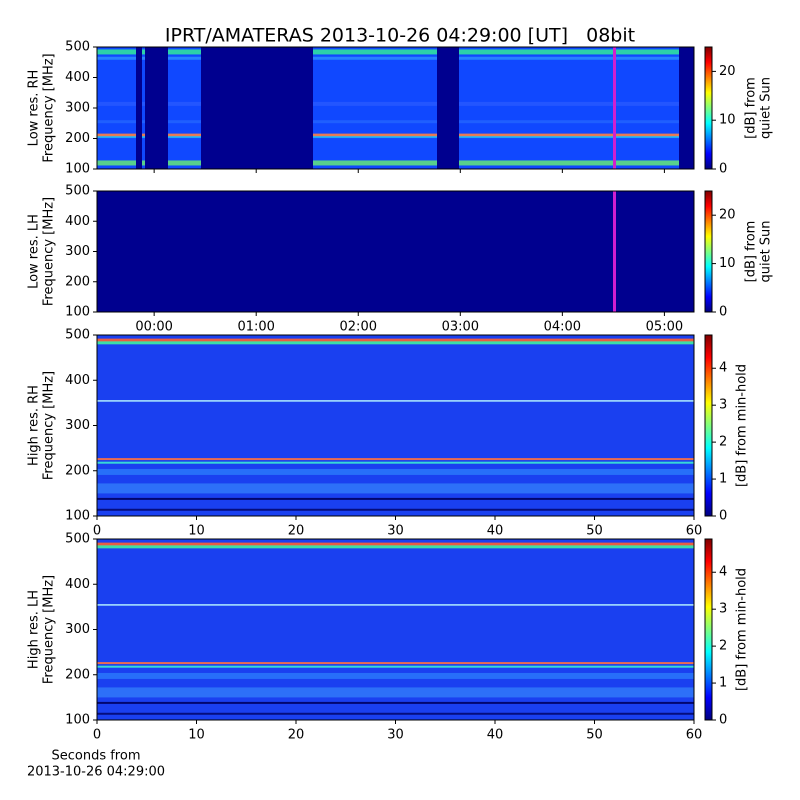 The height and width of the screenshot is (800, 800). I want to click on y-axis-label: High res. LH, so click(34, 629).